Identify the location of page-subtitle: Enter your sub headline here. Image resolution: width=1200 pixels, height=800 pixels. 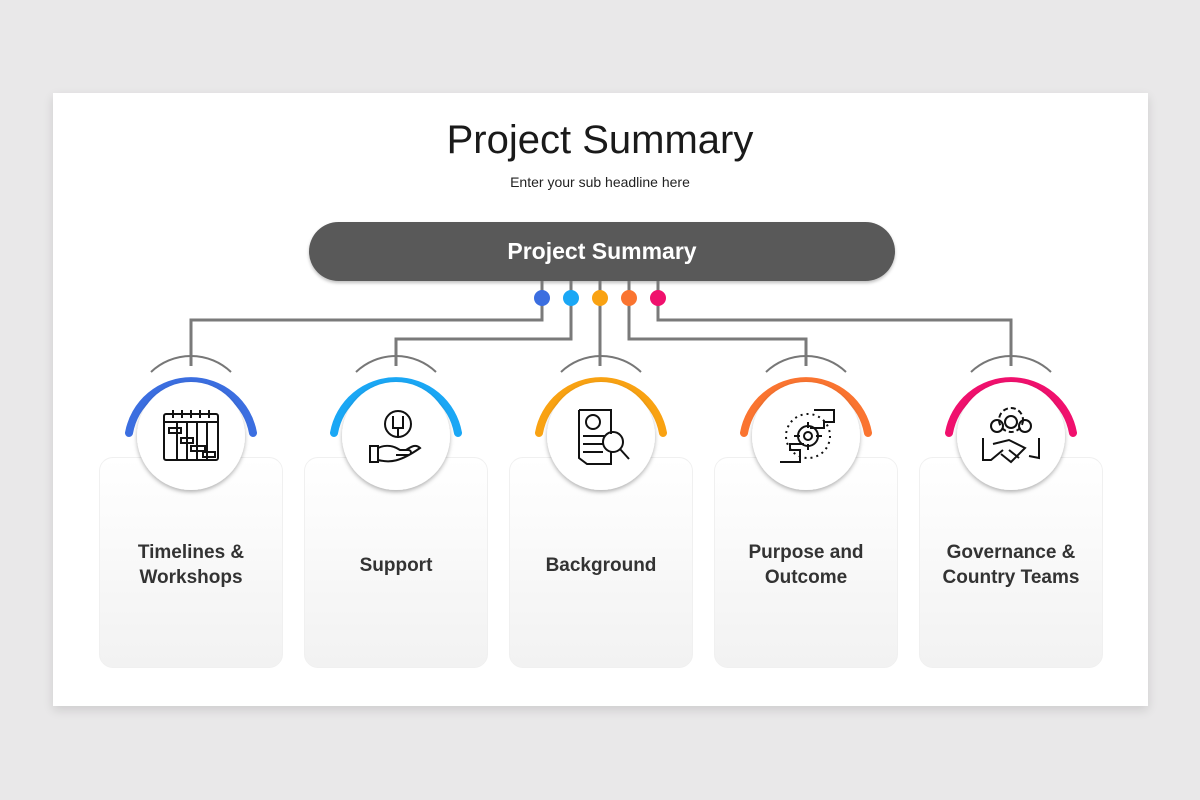
(600, 182).